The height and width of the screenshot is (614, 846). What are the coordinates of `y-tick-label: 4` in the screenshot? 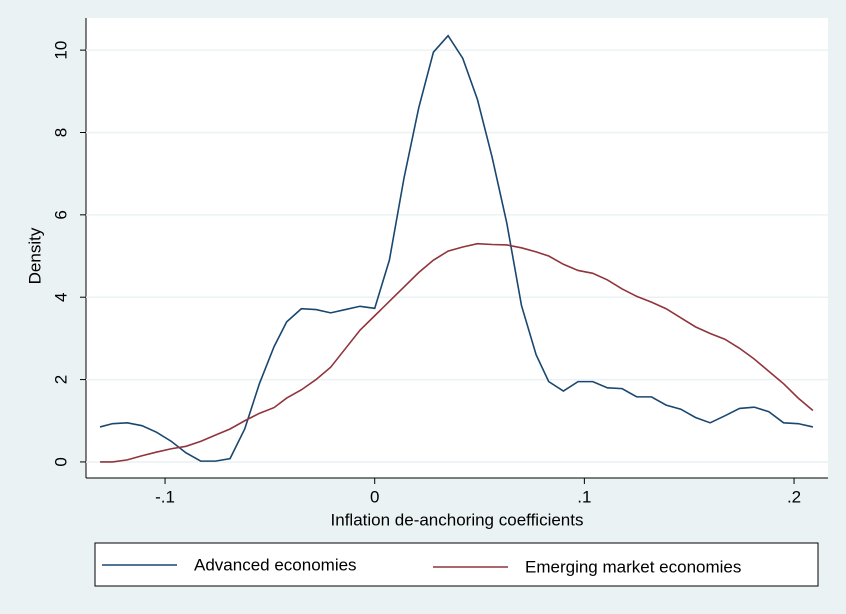 It's located at (60, 296).